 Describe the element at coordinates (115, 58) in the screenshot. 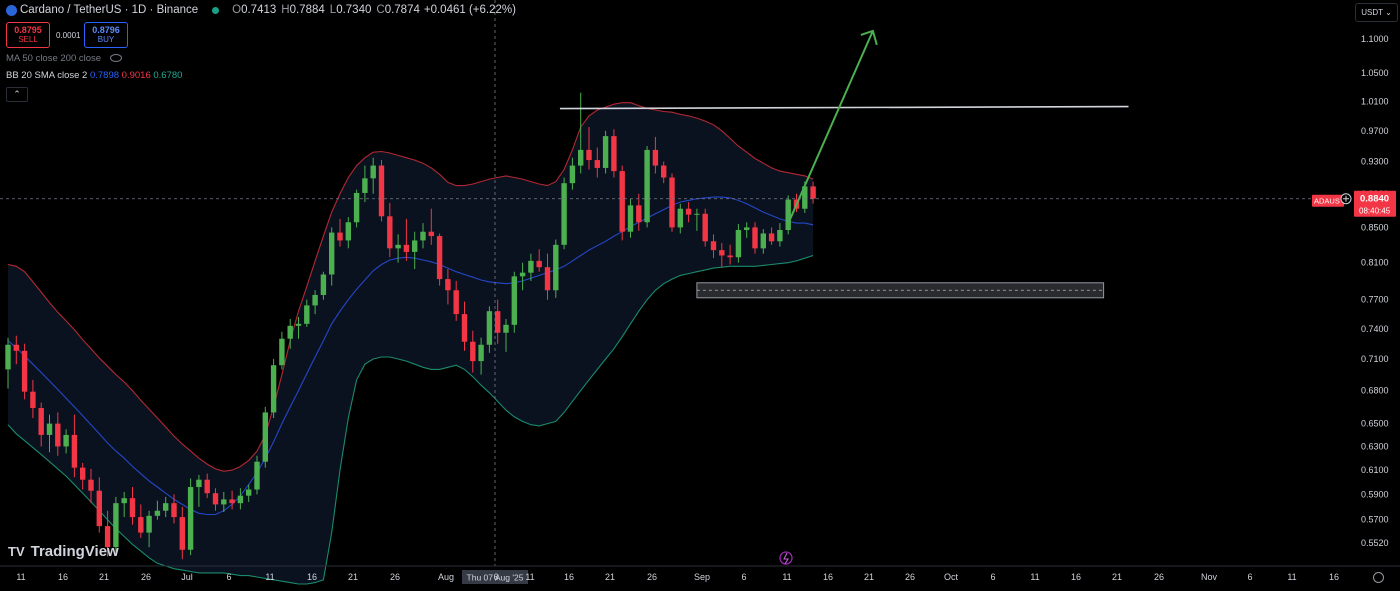

I see `hidden-eye-icon` at that location.